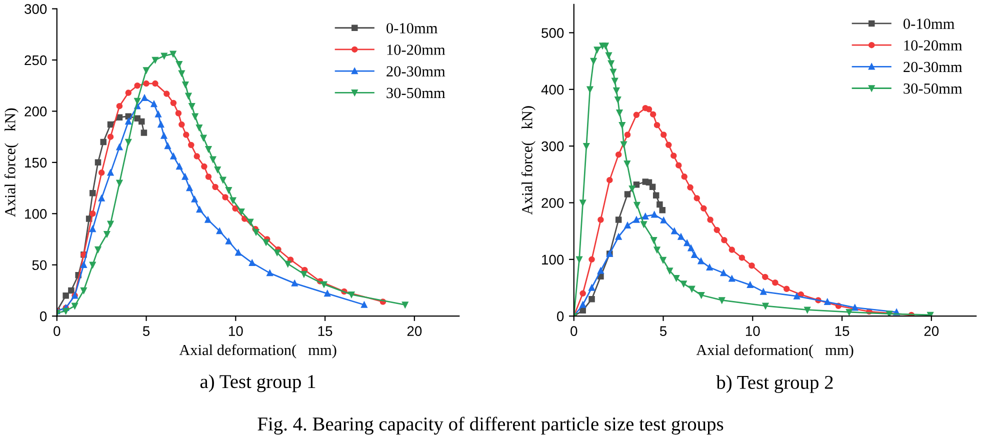  What do you see at coordinates (552, 89) in the screenshot?
I see `y-tick-label: 400` at bounding box center [552, 89].